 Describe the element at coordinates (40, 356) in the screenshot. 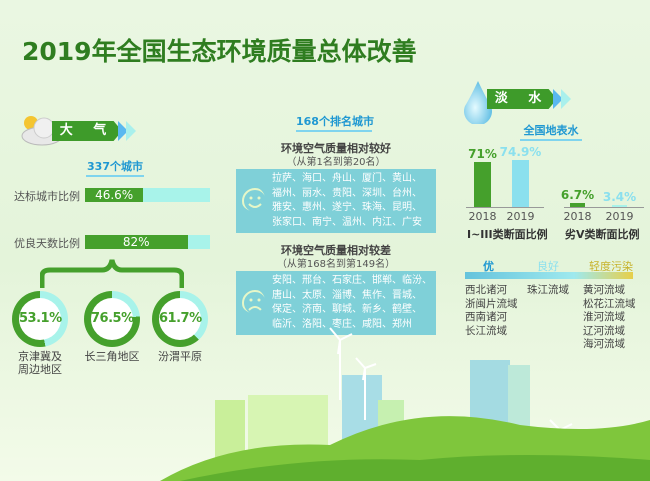

I see `region-name-line: 京津冀及` at that location.